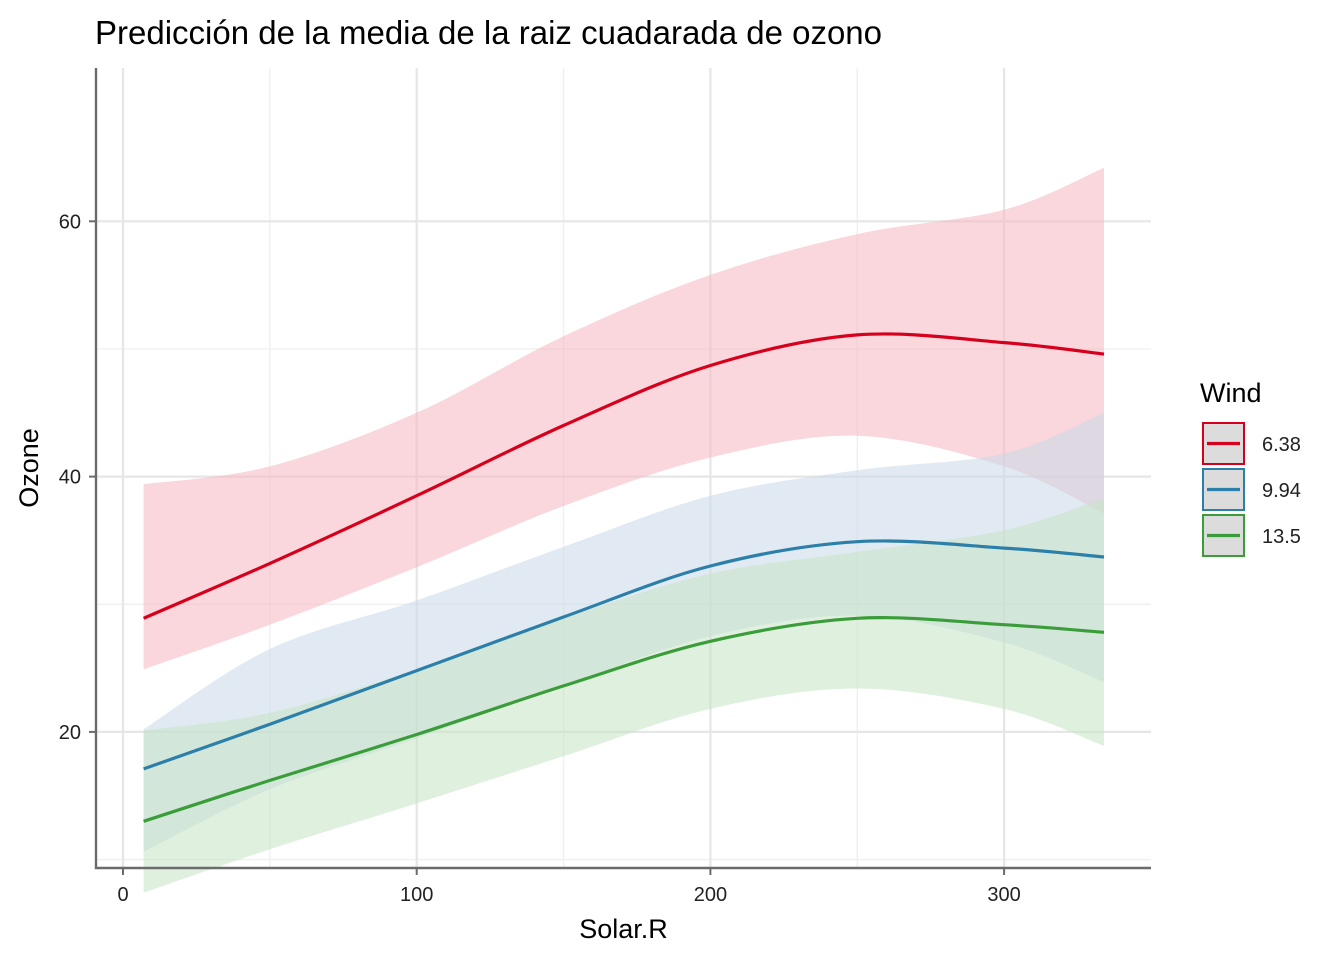 The width and height of the screenshot is (1344, 960). Describe the element at coordinates (623, 929) in the screenshot. I see `x-axis-title: Solar.R` at that location.